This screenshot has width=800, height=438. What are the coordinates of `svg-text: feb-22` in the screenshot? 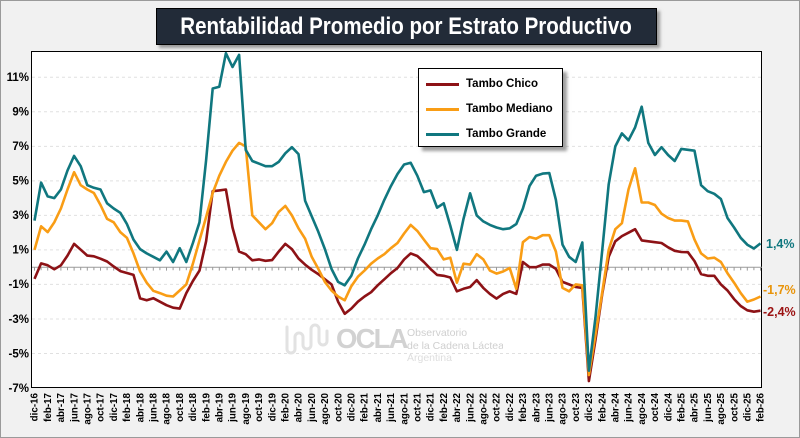 It's located at (444, 406).